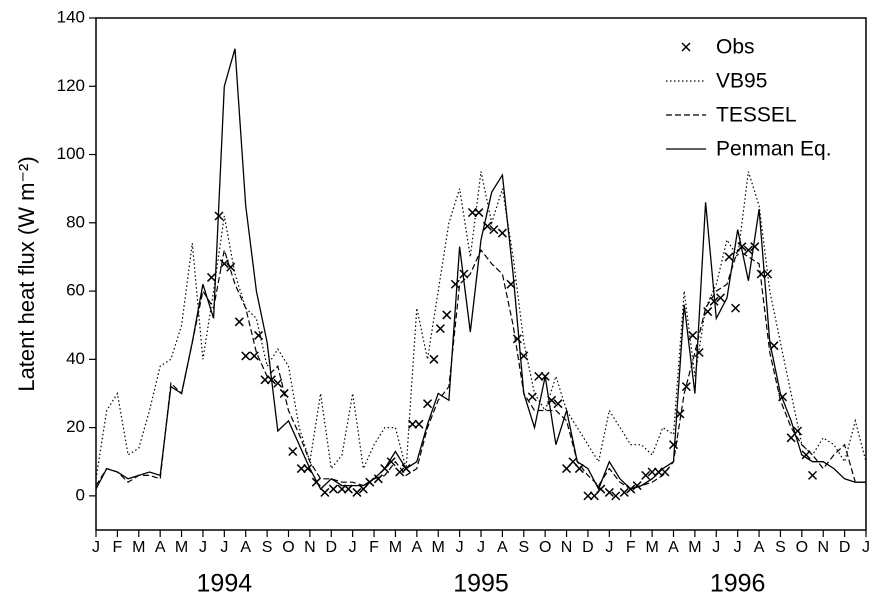 The image size is (874, 601). What do you see at coordinates (225, 584) in the screenshot?
I see `year-label: 1994` at bounding box center [225, 584].